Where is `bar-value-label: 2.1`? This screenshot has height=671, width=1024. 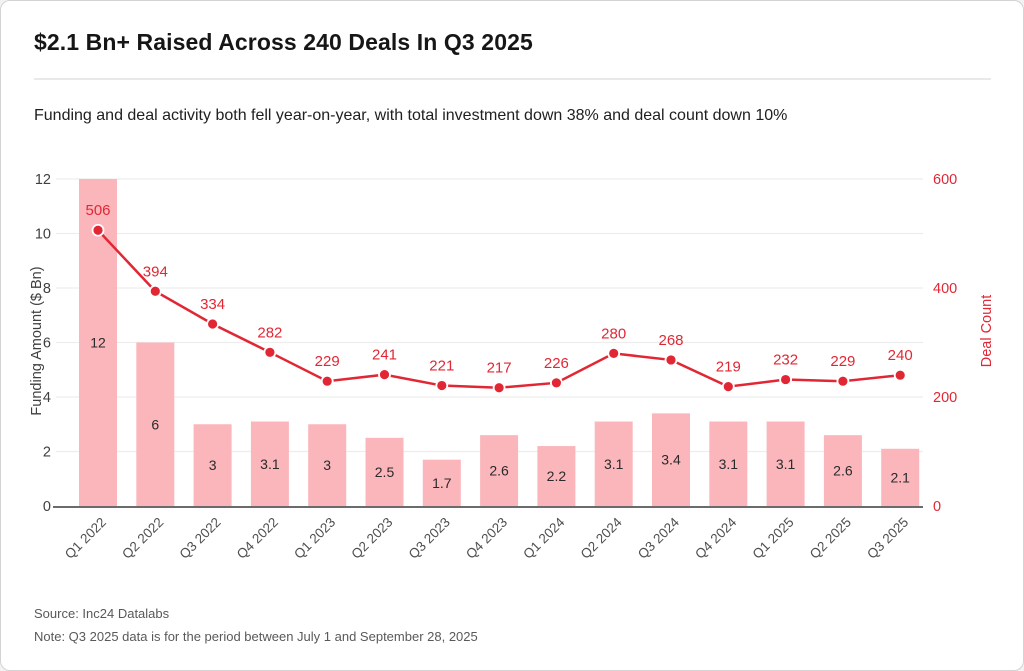
bar-value-label: 2.1 is located at coordinates (900, 477).